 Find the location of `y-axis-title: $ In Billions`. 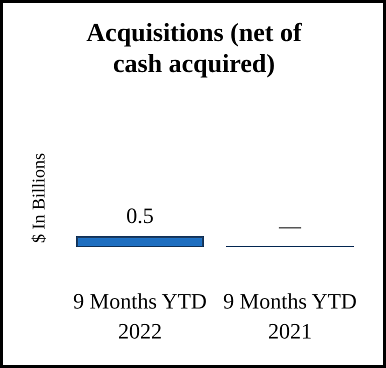

y-axis-title: $ In Billions is located at coordinates (39, 198).